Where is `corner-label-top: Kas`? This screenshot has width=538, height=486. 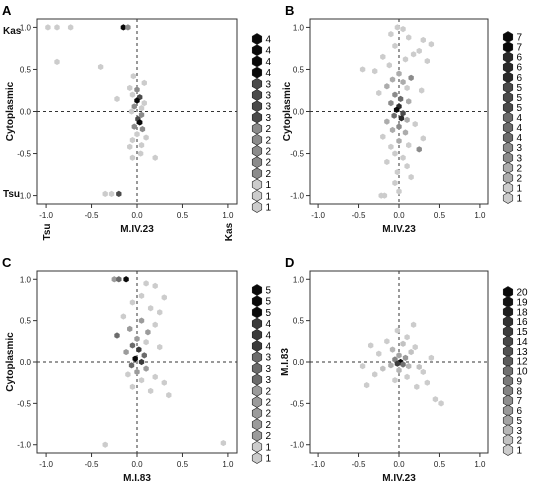 corner-label-top: Kas is located at coordinates (12, 31).